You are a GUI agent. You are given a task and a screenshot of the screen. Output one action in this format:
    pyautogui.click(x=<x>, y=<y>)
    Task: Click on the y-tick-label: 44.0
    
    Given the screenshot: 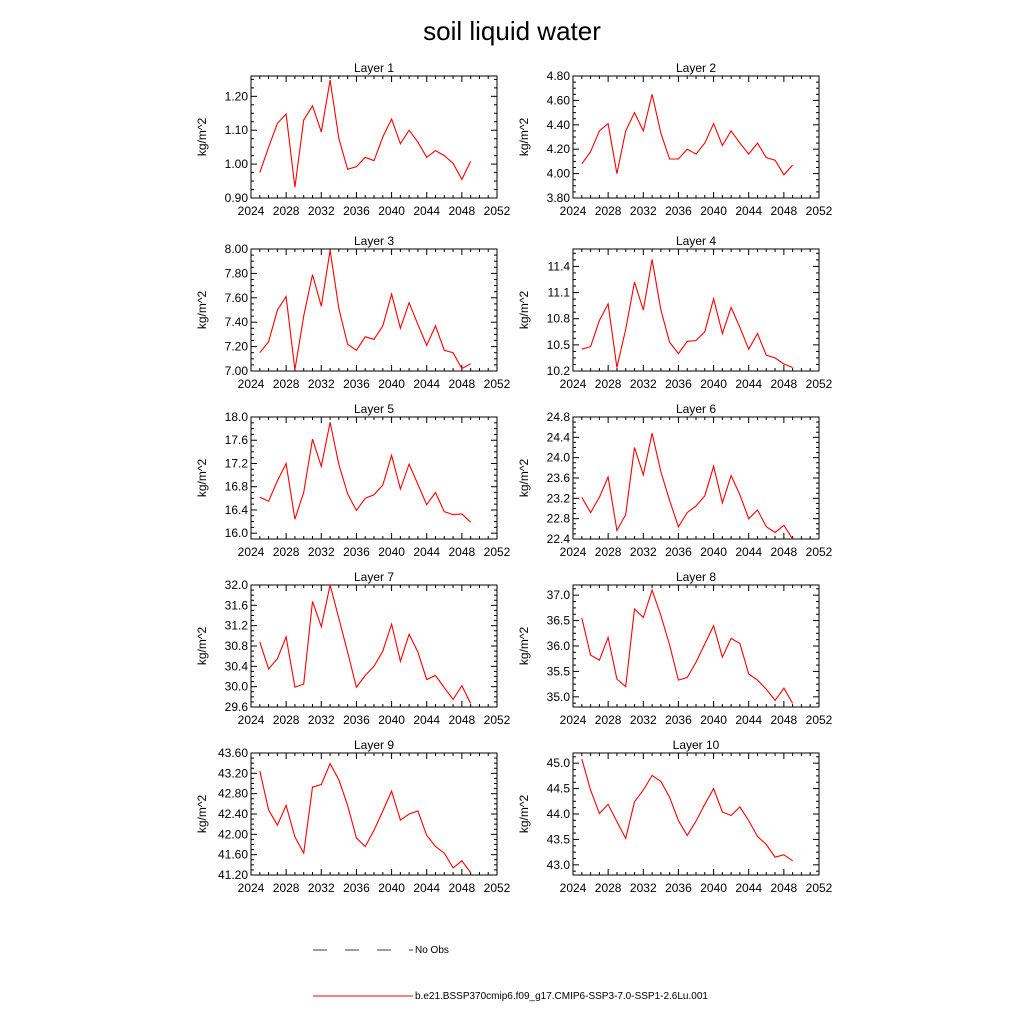 What is the action you would take?
    pyautogui.click(x=559, y=814)
    